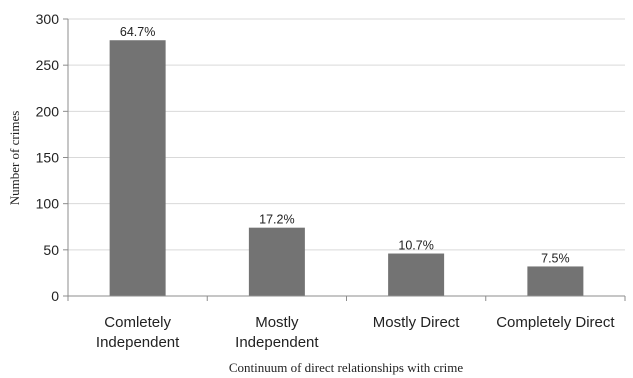 The width and height of the screenshot is (633, 378). I want to click on y-tick-labels: 0 50 100 150 200 250 300, so click(48, 157).